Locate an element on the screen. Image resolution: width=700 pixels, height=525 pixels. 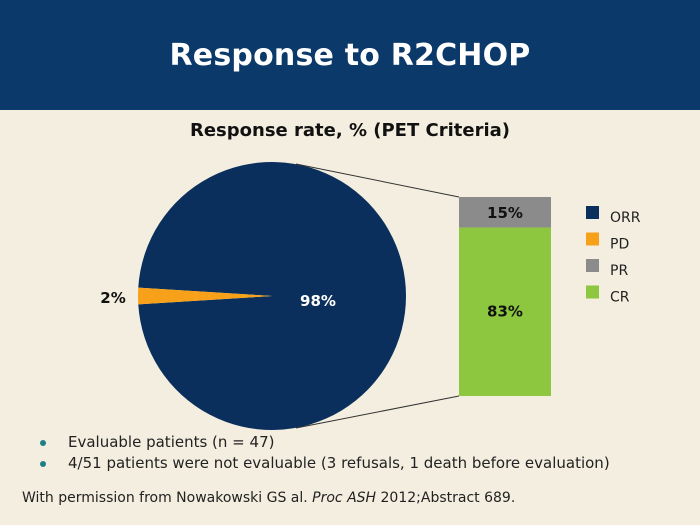
breakdown-bar: 83% 15% is located at coordinates (505, 296).